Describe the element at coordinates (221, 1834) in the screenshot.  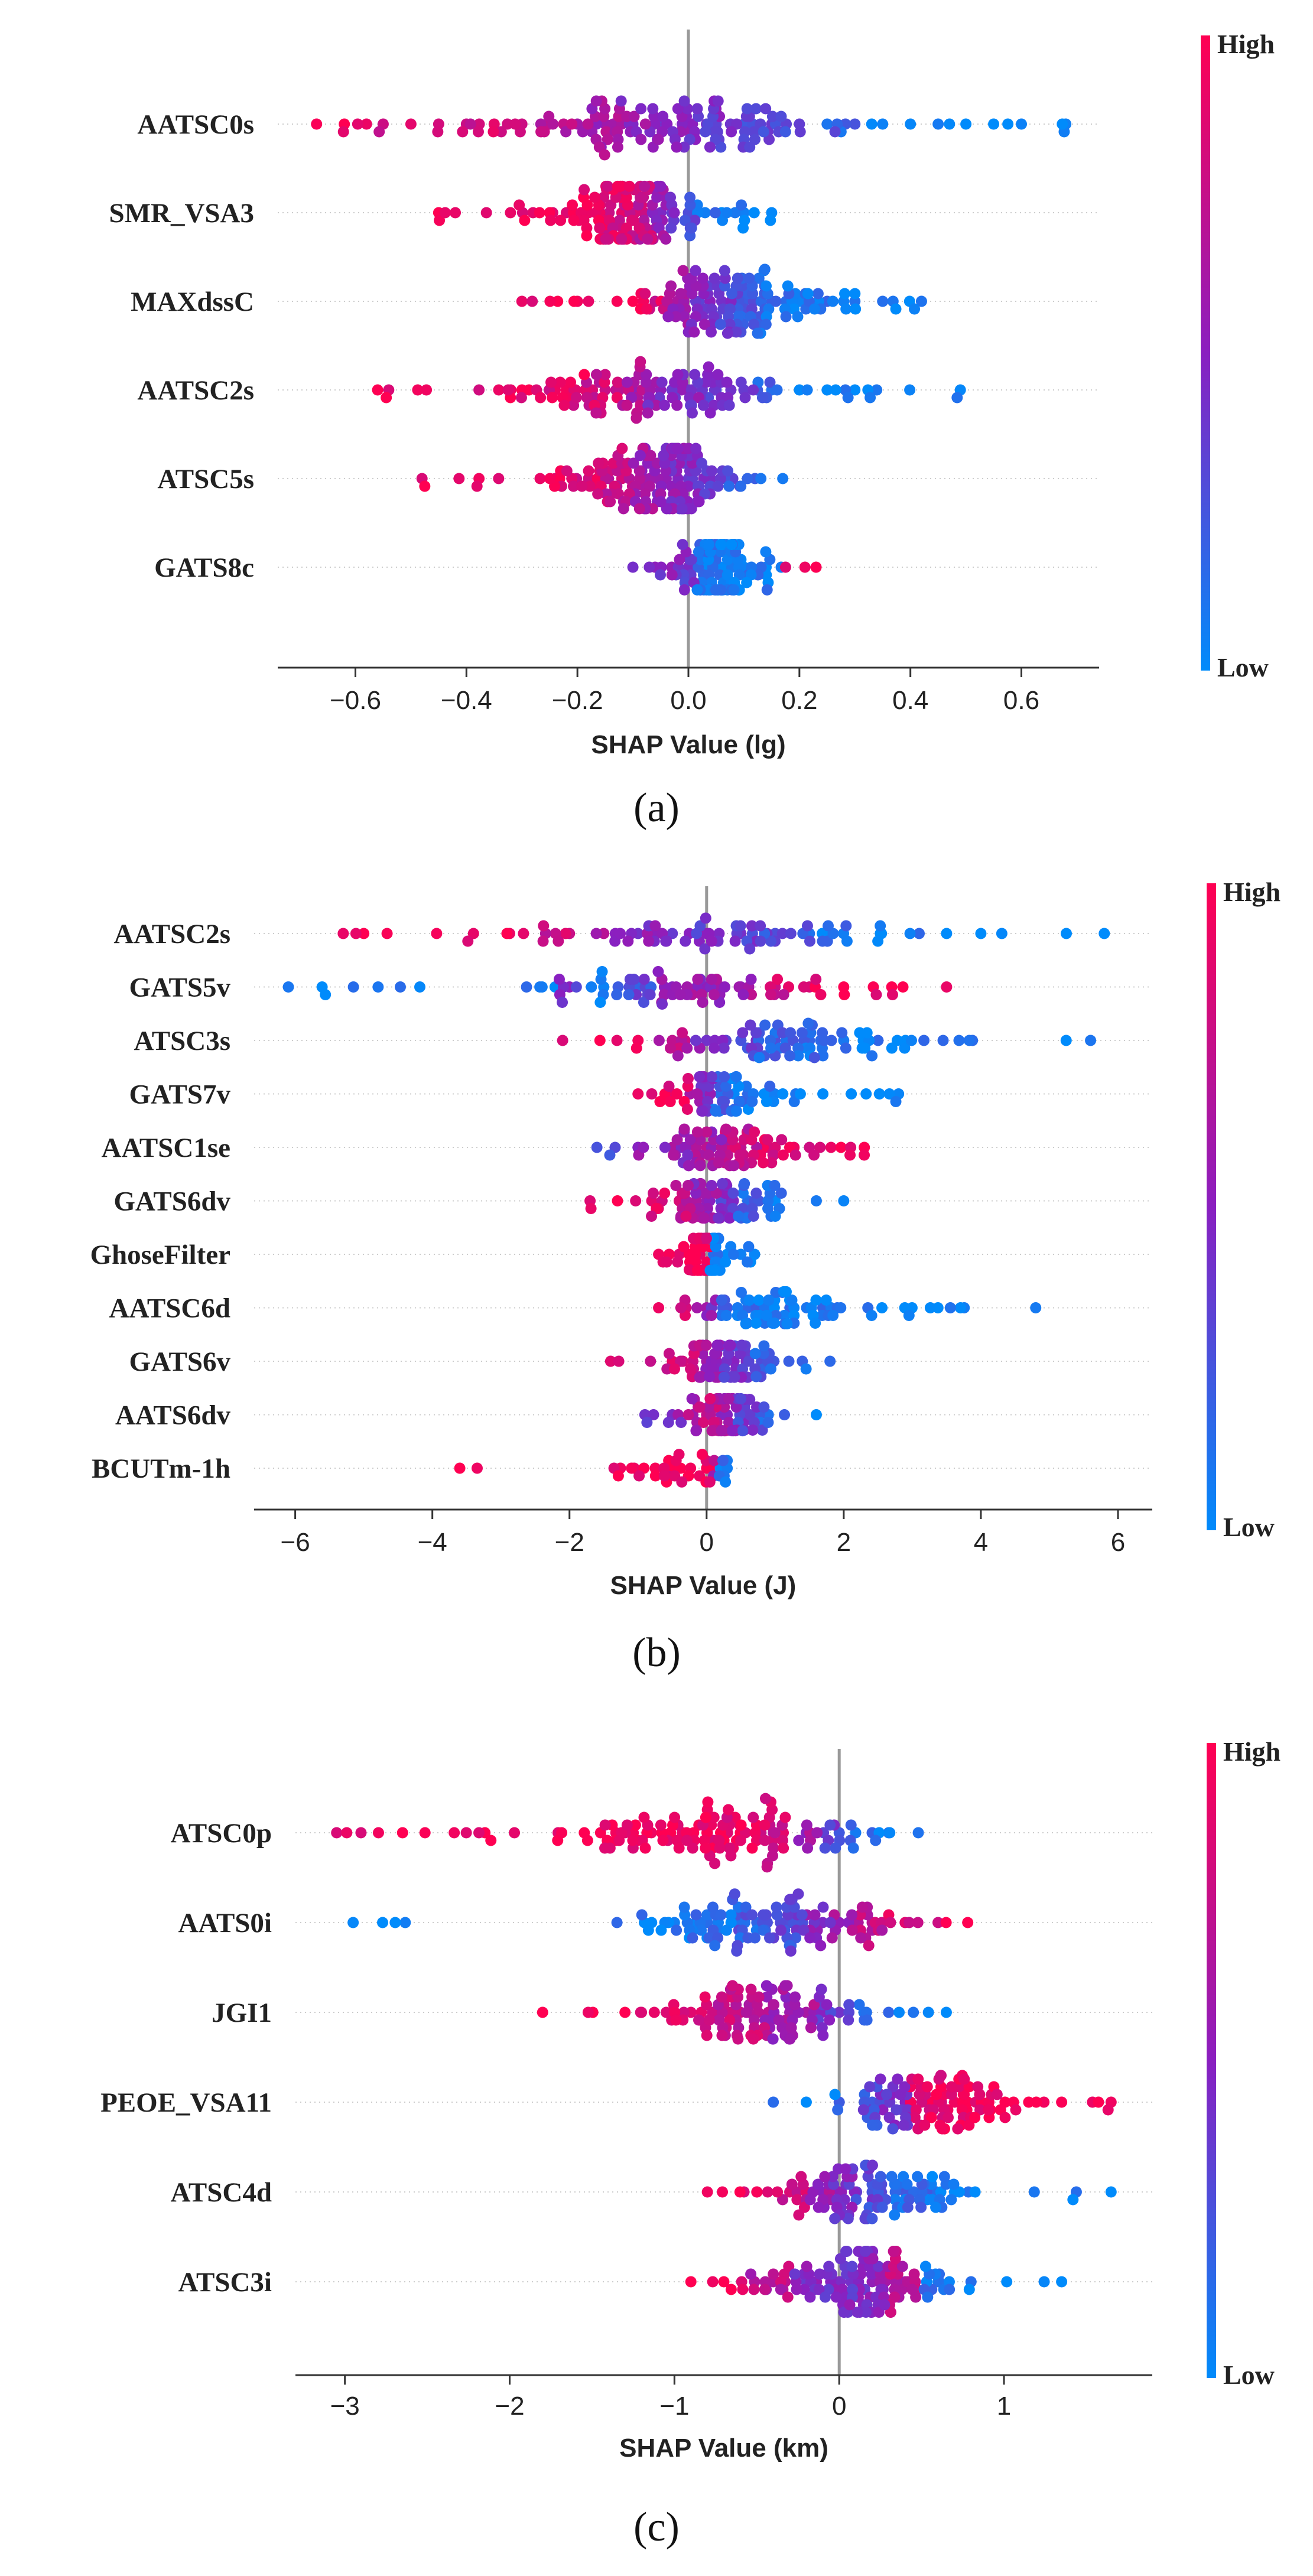
I see `feature-label: ATSC0p` at that location.